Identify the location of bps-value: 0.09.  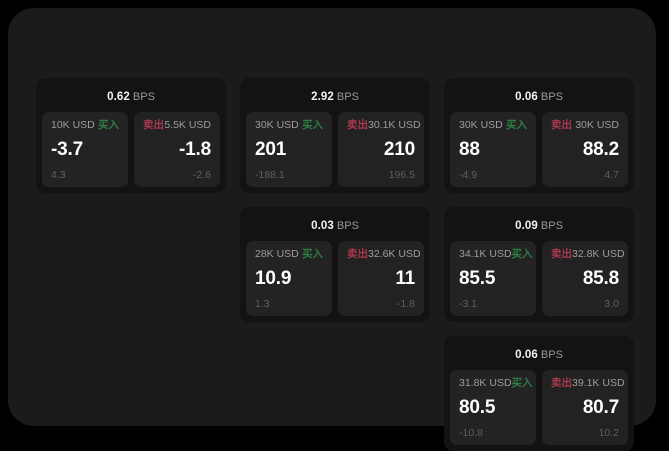
(526, 226).